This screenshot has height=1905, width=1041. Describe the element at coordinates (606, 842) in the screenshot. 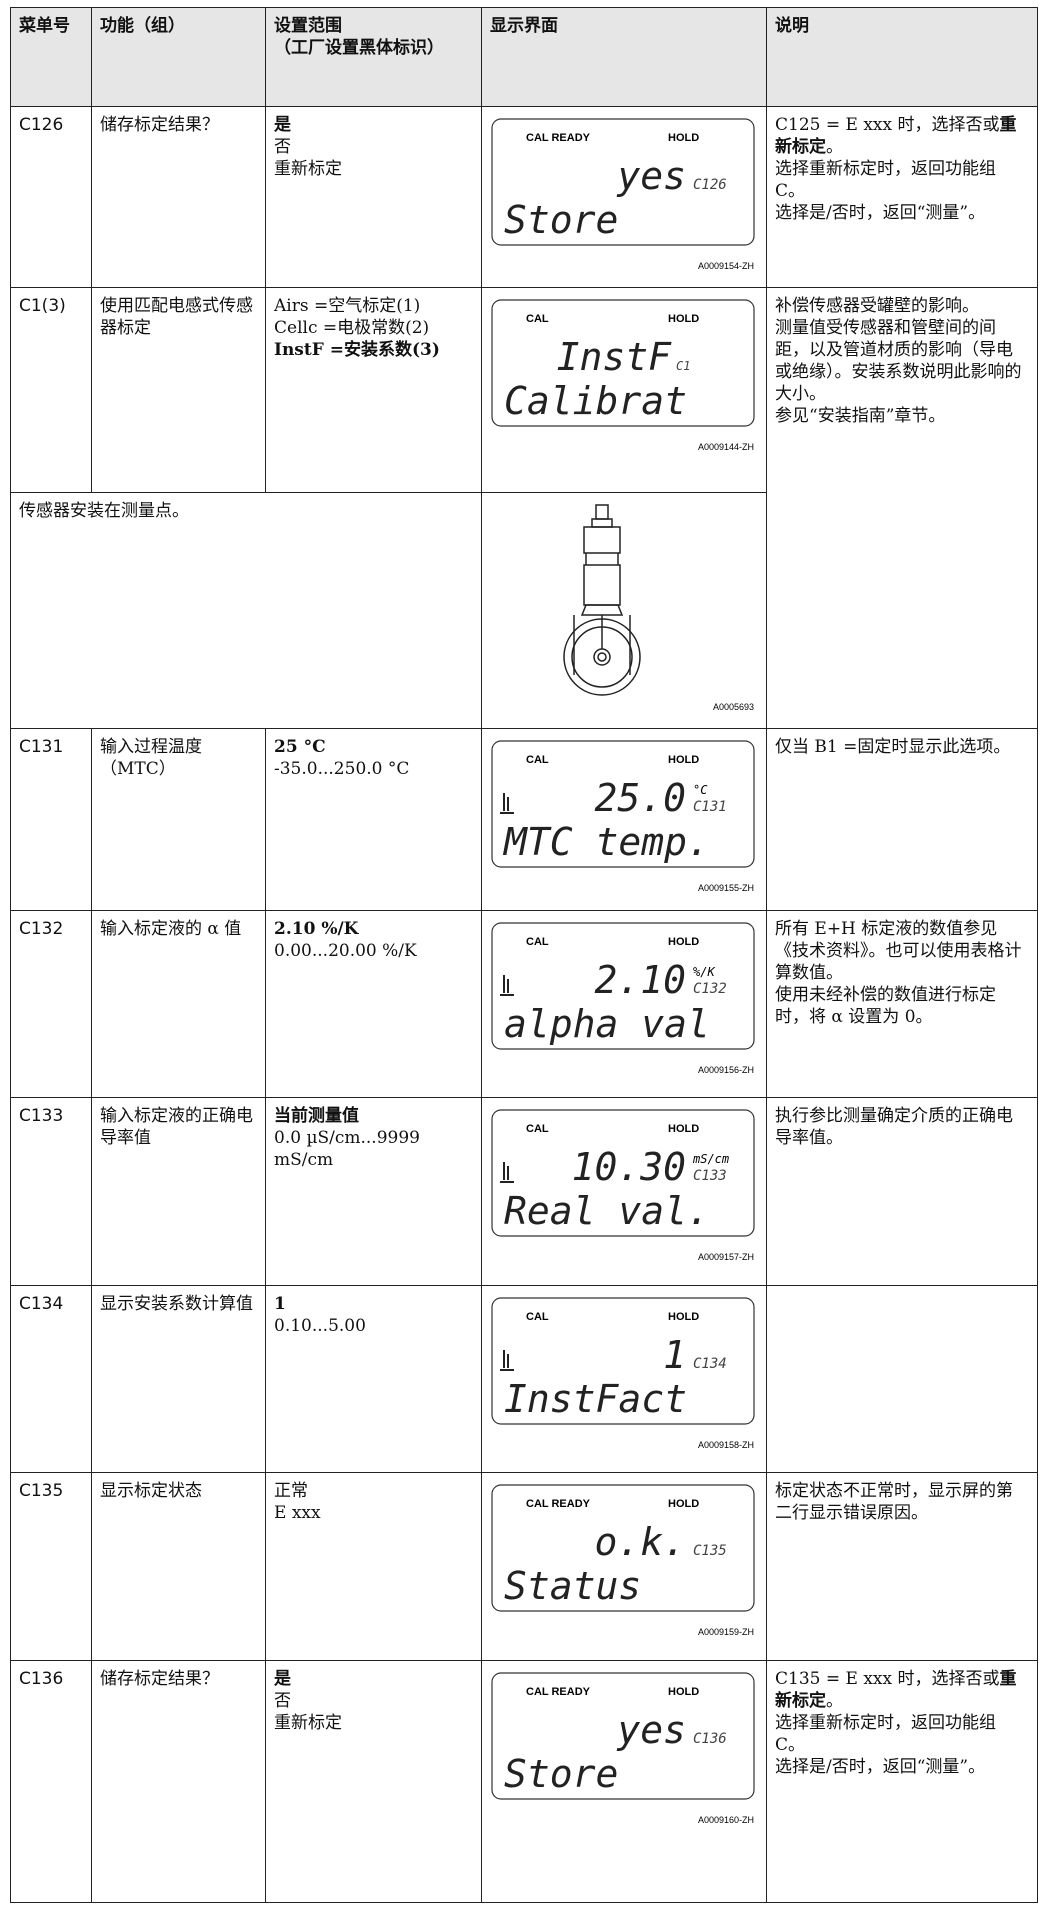

I see `lcd-label: MTC temp.` at that location.